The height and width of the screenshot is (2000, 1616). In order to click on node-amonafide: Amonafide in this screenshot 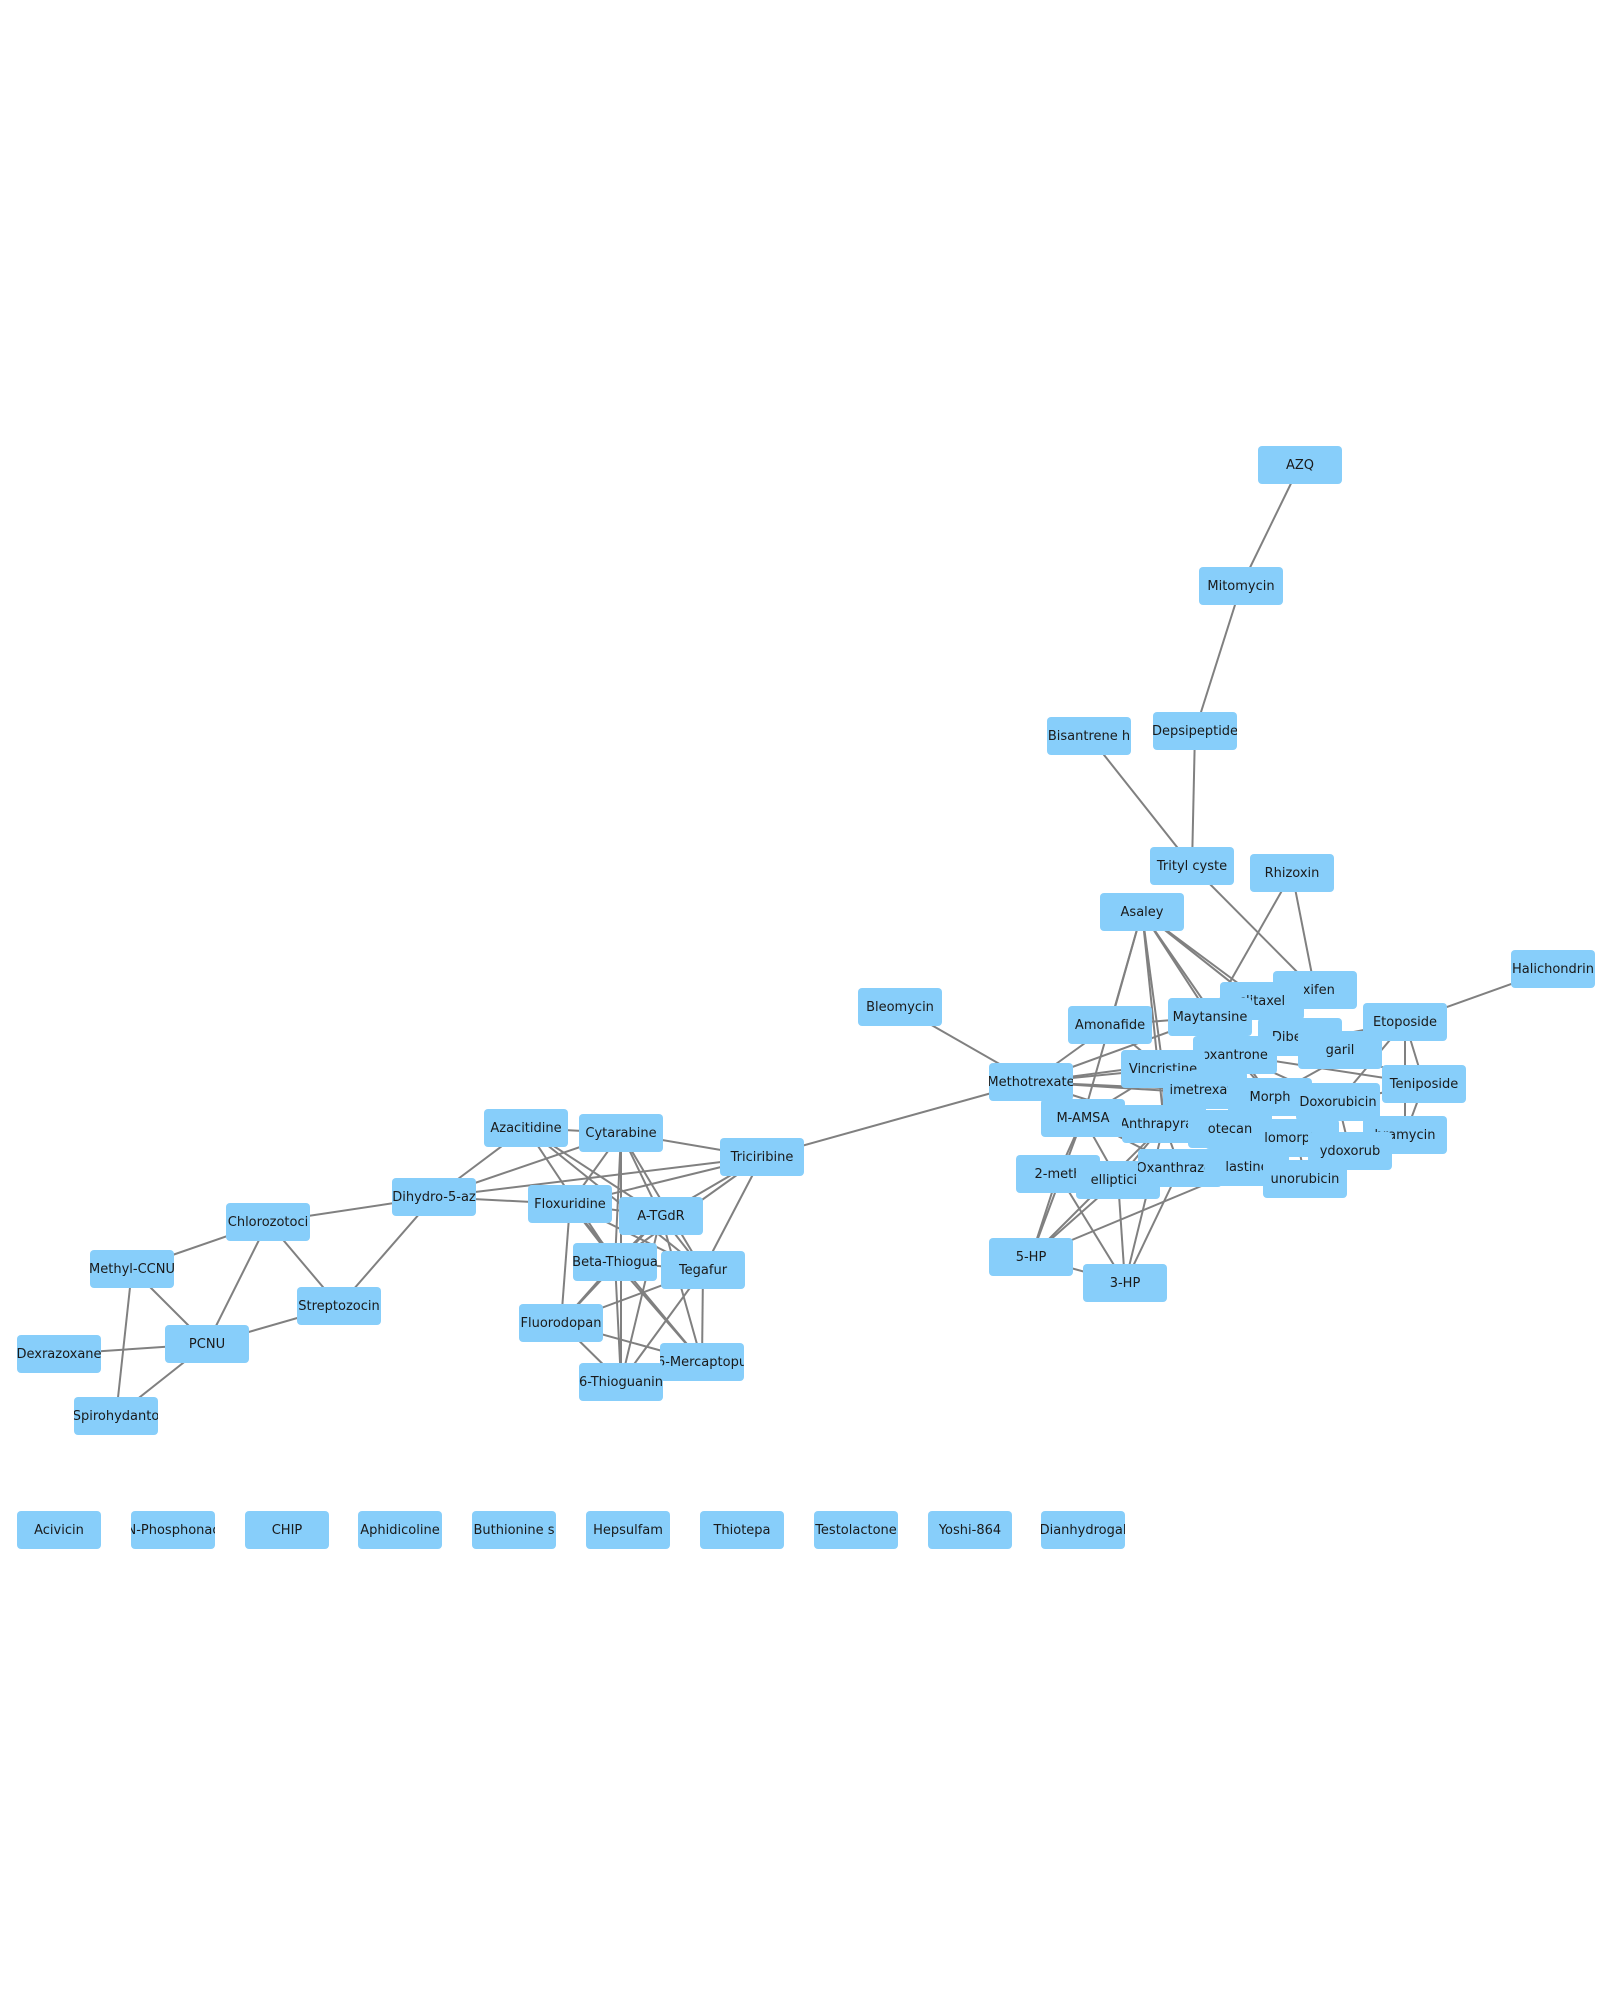, I will do `click(1110, 1025)`.